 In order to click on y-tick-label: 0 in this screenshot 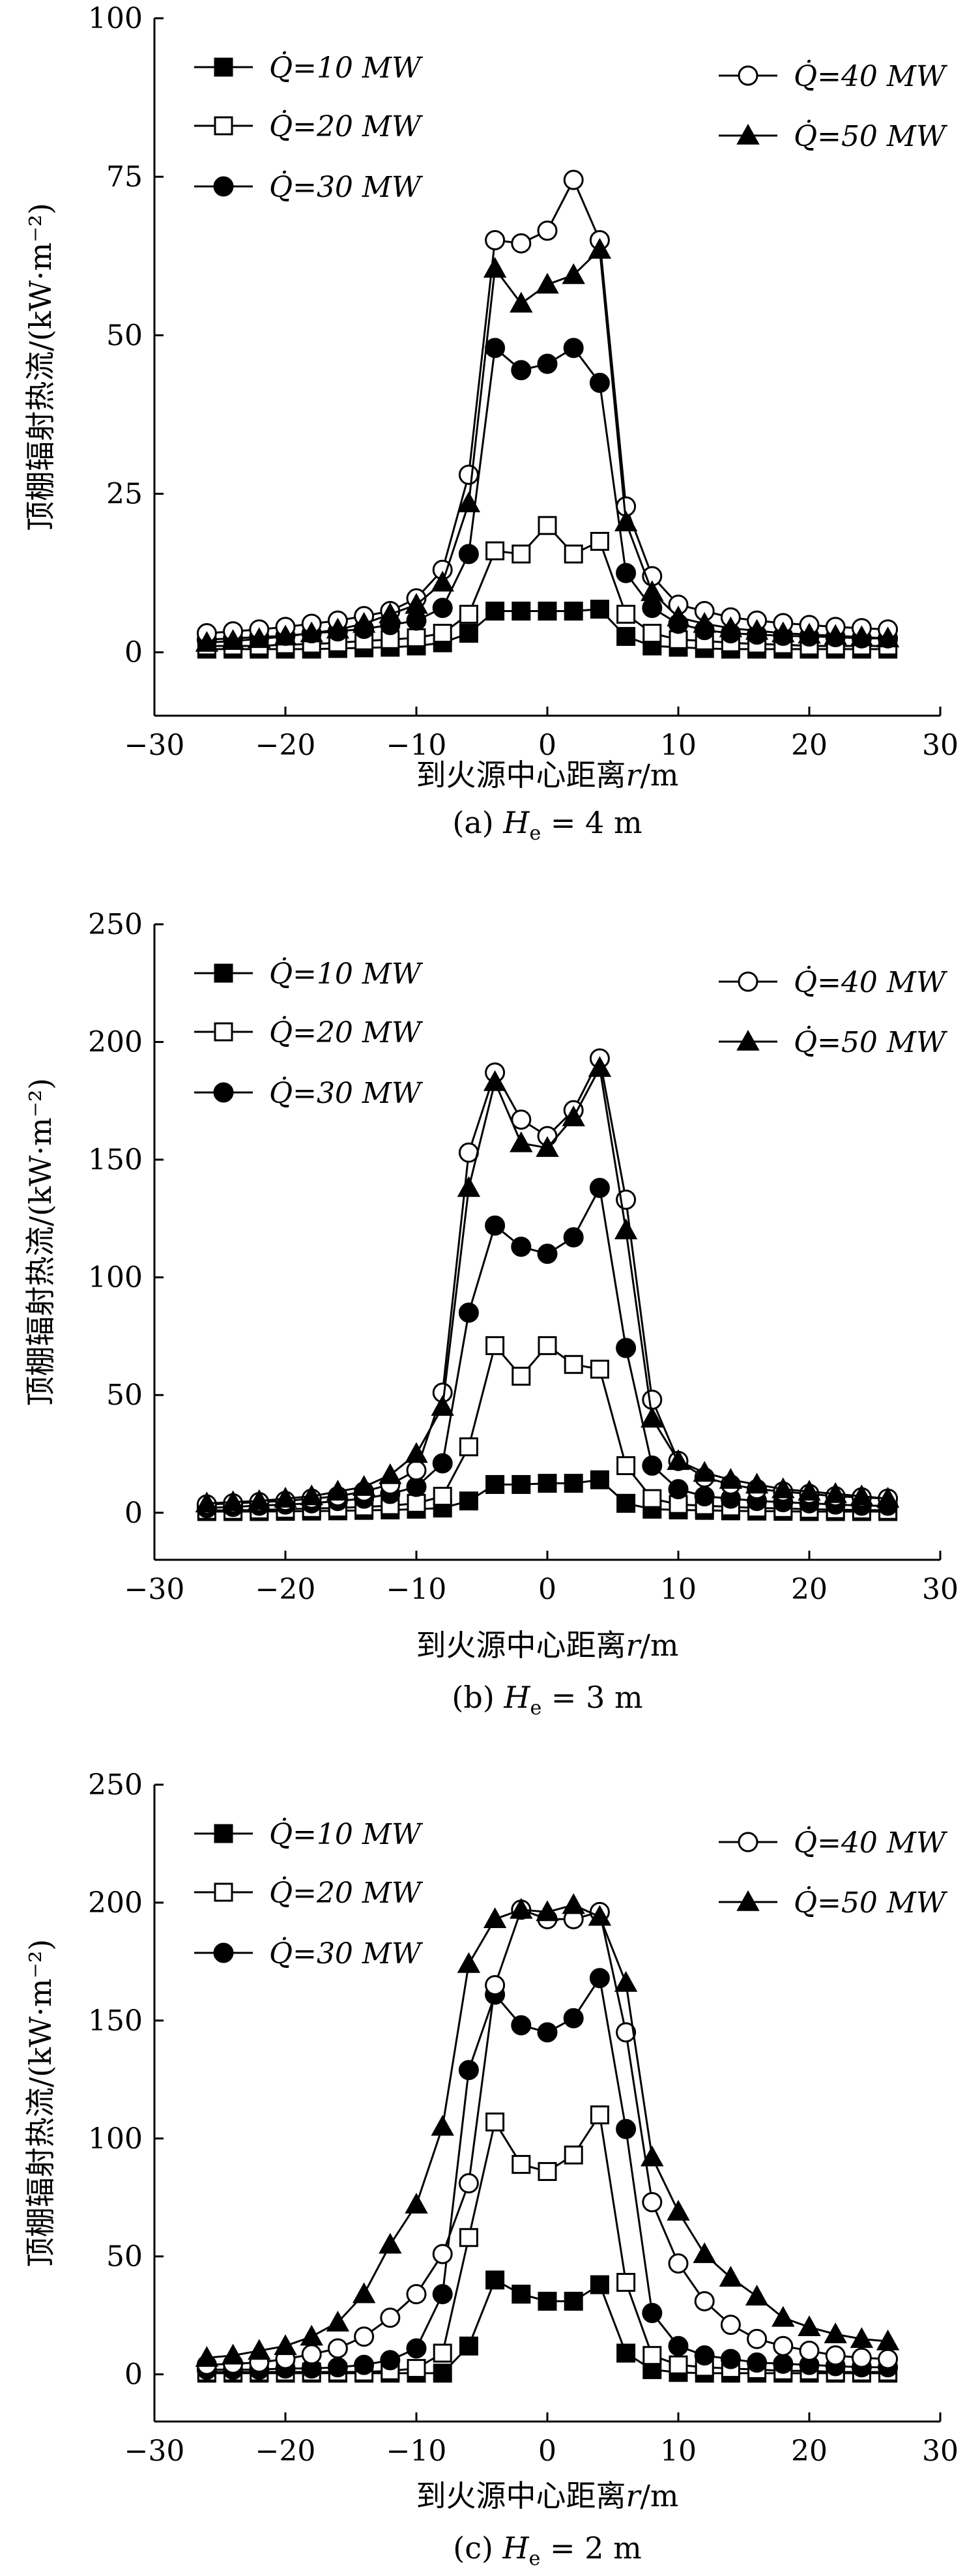, I will do `click(133, 1513)`.